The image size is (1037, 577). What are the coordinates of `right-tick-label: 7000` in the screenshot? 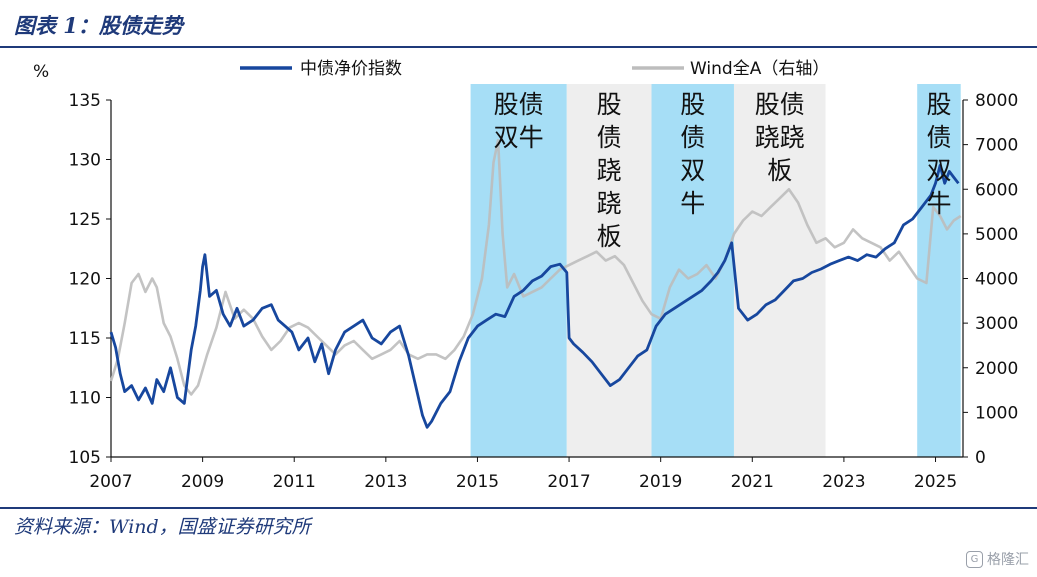 It's located at (996, 146).